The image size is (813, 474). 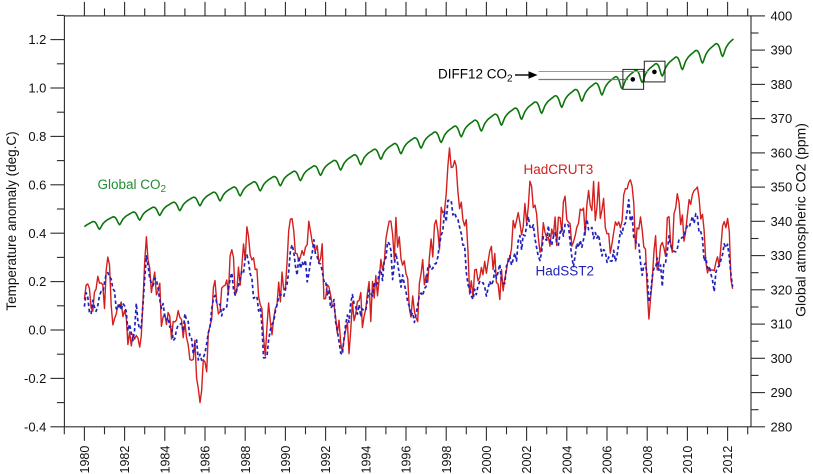 I want to click on svg-text: 400, so click(x=782, y=16).